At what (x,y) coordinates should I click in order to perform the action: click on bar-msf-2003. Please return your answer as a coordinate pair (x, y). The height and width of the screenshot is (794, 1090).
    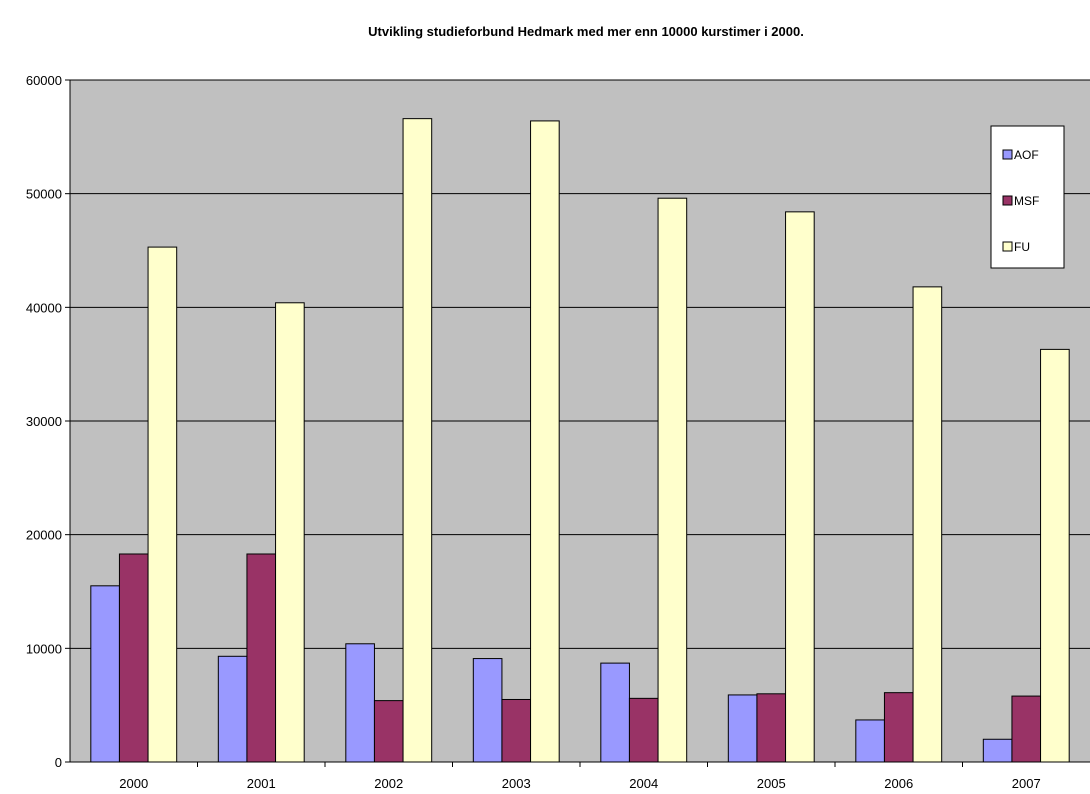
    Looking at the image, I should click on (516, 730).